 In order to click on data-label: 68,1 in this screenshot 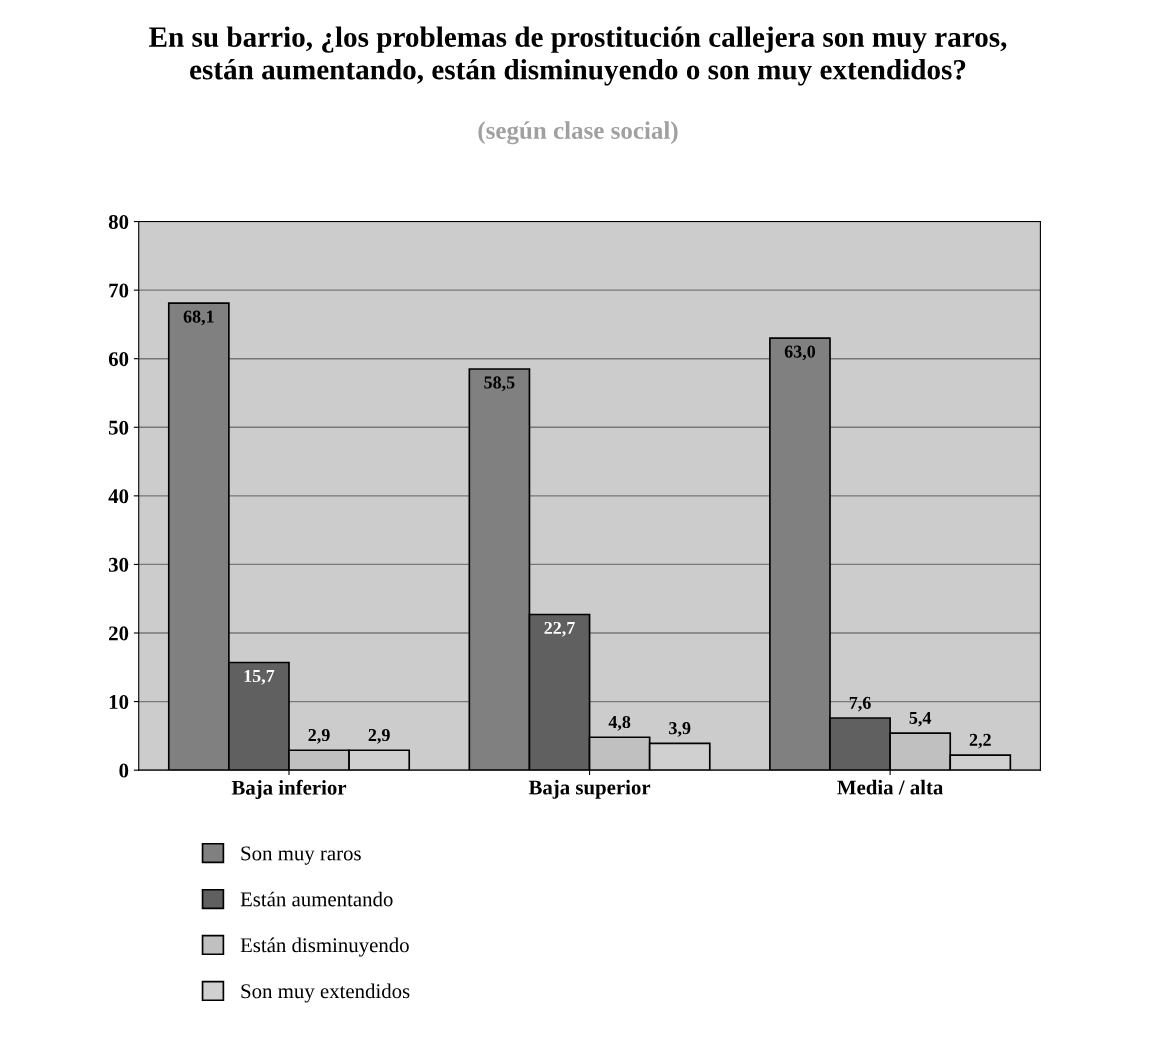, I will do `click(198, 318)`.